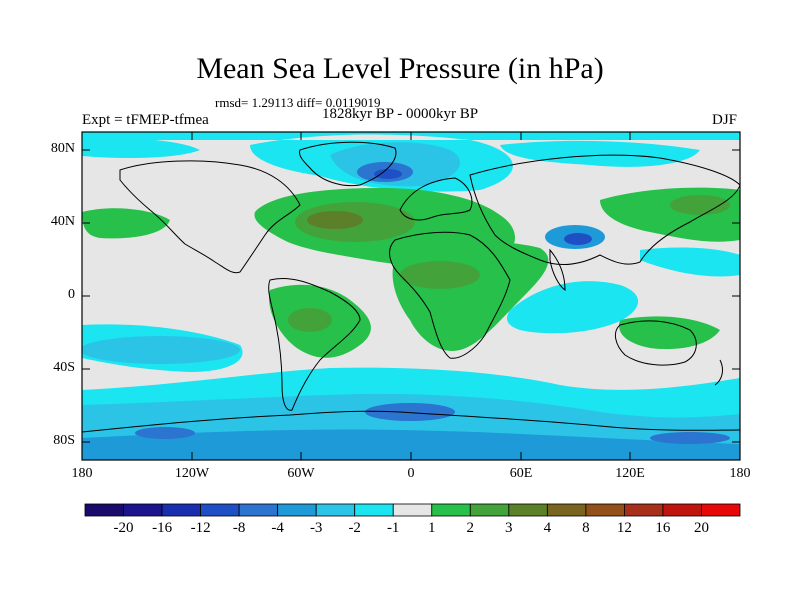 The image size is (800, 600). Describe the element at coordinates (630, 473) in the screenshot. I see `lon-tick-label: 120E` at that location.